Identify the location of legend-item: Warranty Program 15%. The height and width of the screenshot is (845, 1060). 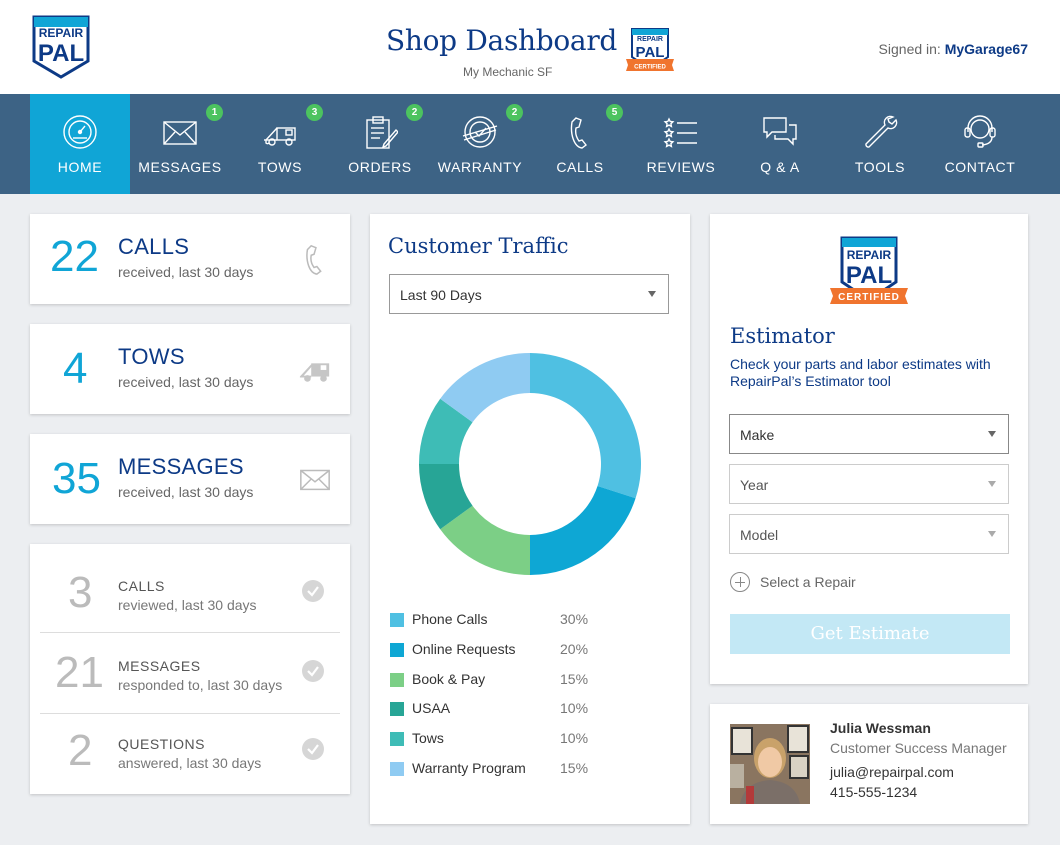
(495, 769).